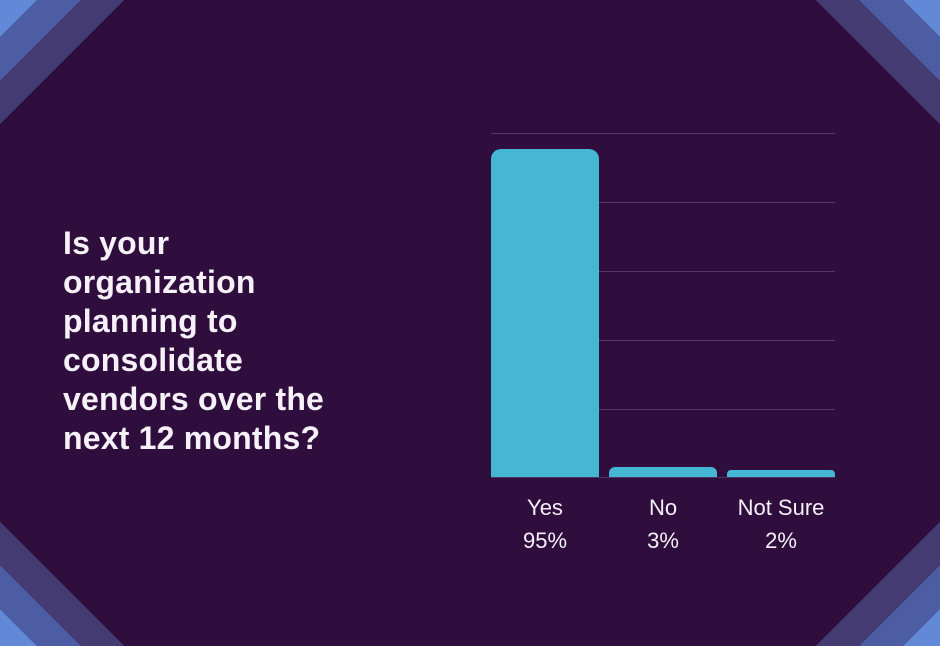 Image resolution: width=940 pixels, height=646 pixels. I want to click on bar-no, so click(663, 472).